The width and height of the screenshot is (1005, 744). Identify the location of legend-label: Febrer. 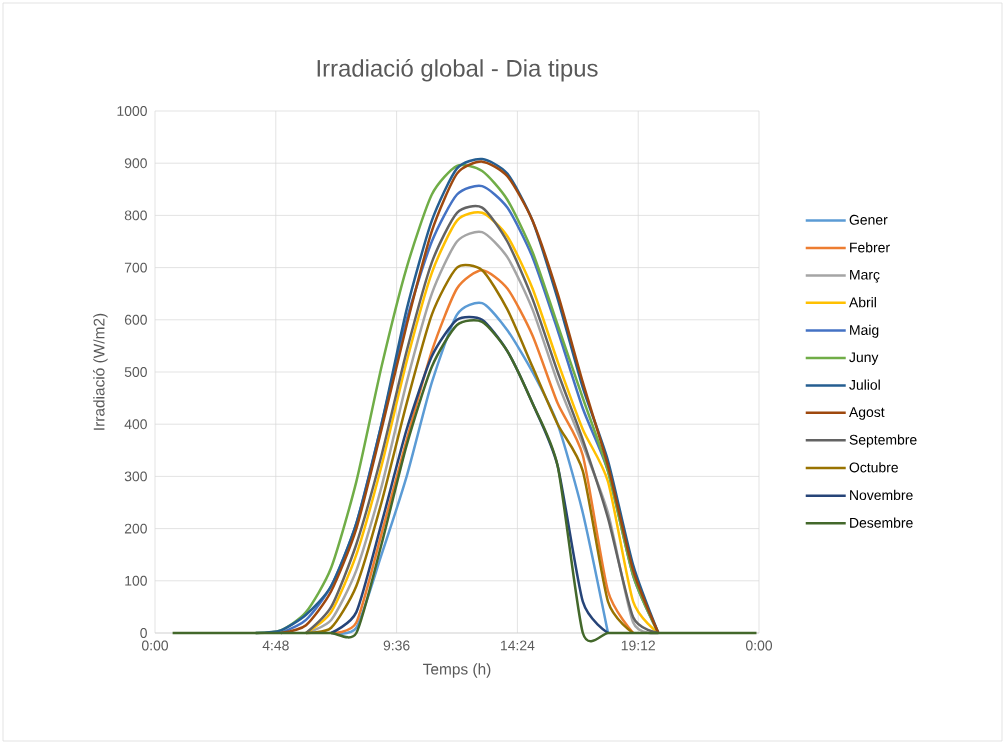
(870, 247).